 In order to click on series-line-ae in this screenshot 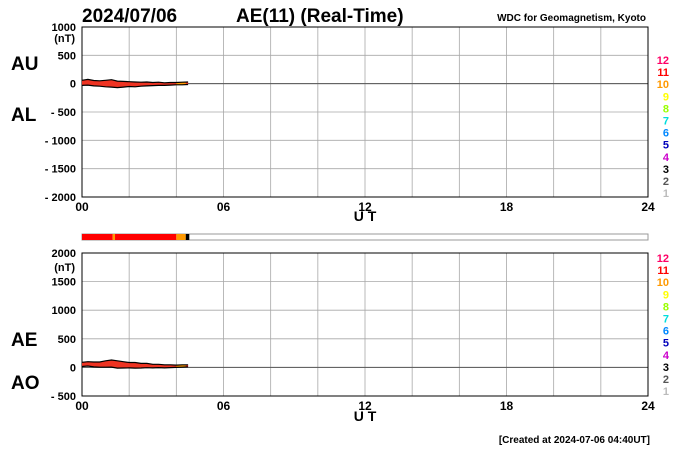, I will do `click(135, 362)`.